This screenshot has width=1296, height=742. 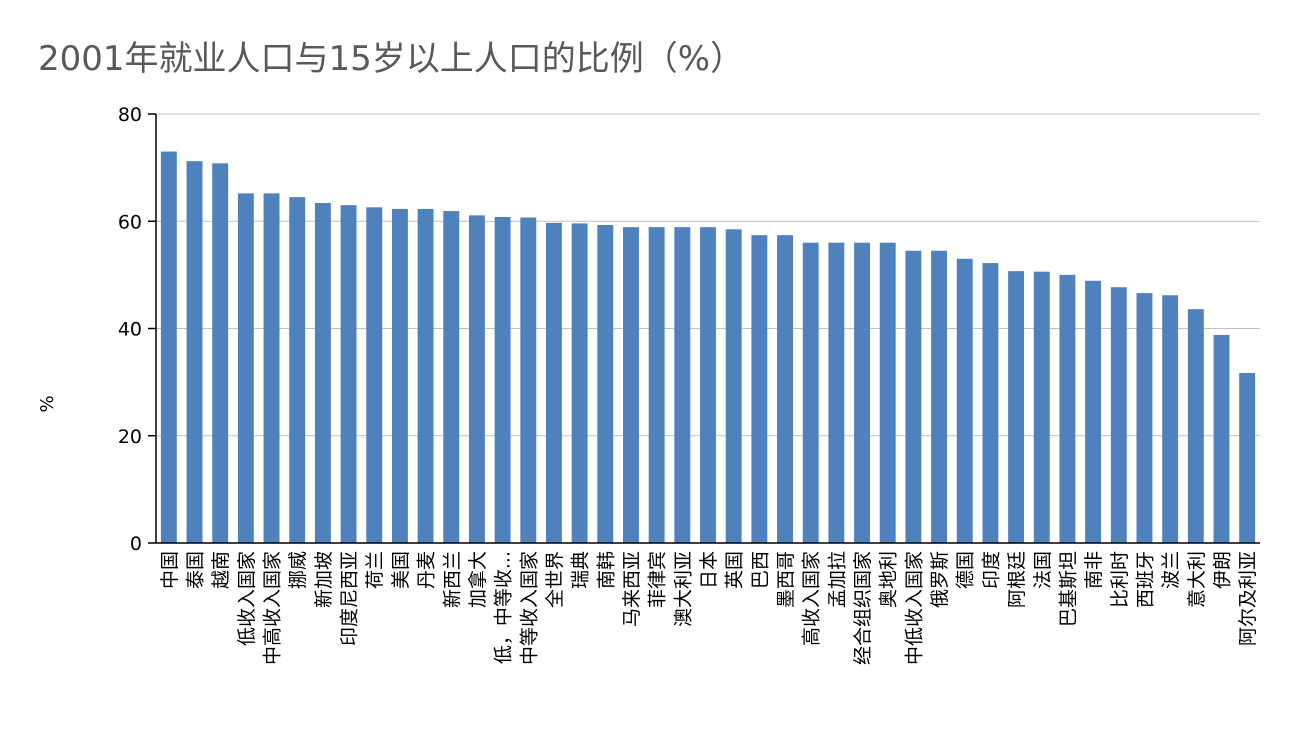 What do you see at coordinates (350, 598) in the screenshot?
I see `category-label: 印度尼西亚` at bounding box center [350, 598].